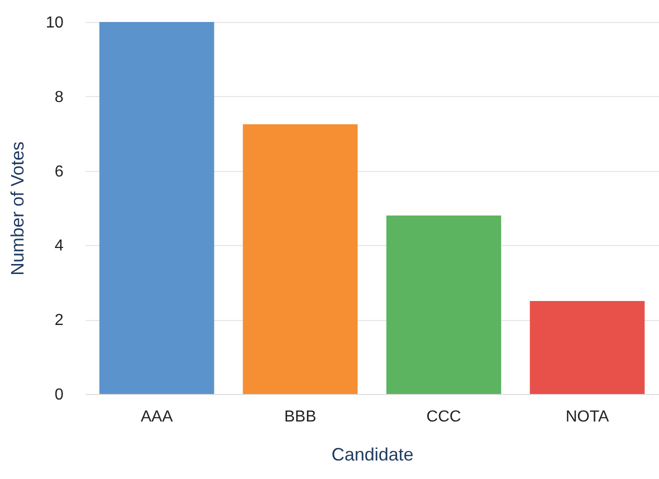 The width and height of the screenshot is (659, 479). I want to click on y-tick-label: 2, so click(59, 321).